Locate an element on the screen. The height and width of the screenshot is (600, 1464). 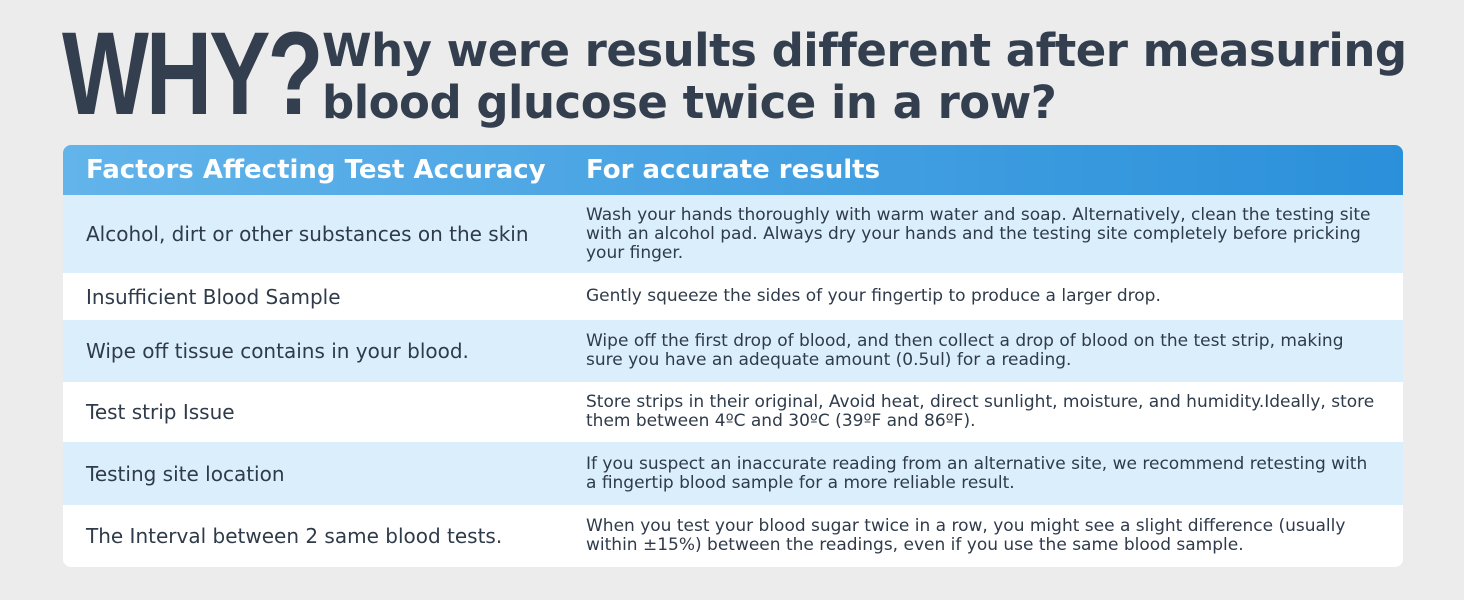
column-header: For accurate results is located at coordinates (733, 170).